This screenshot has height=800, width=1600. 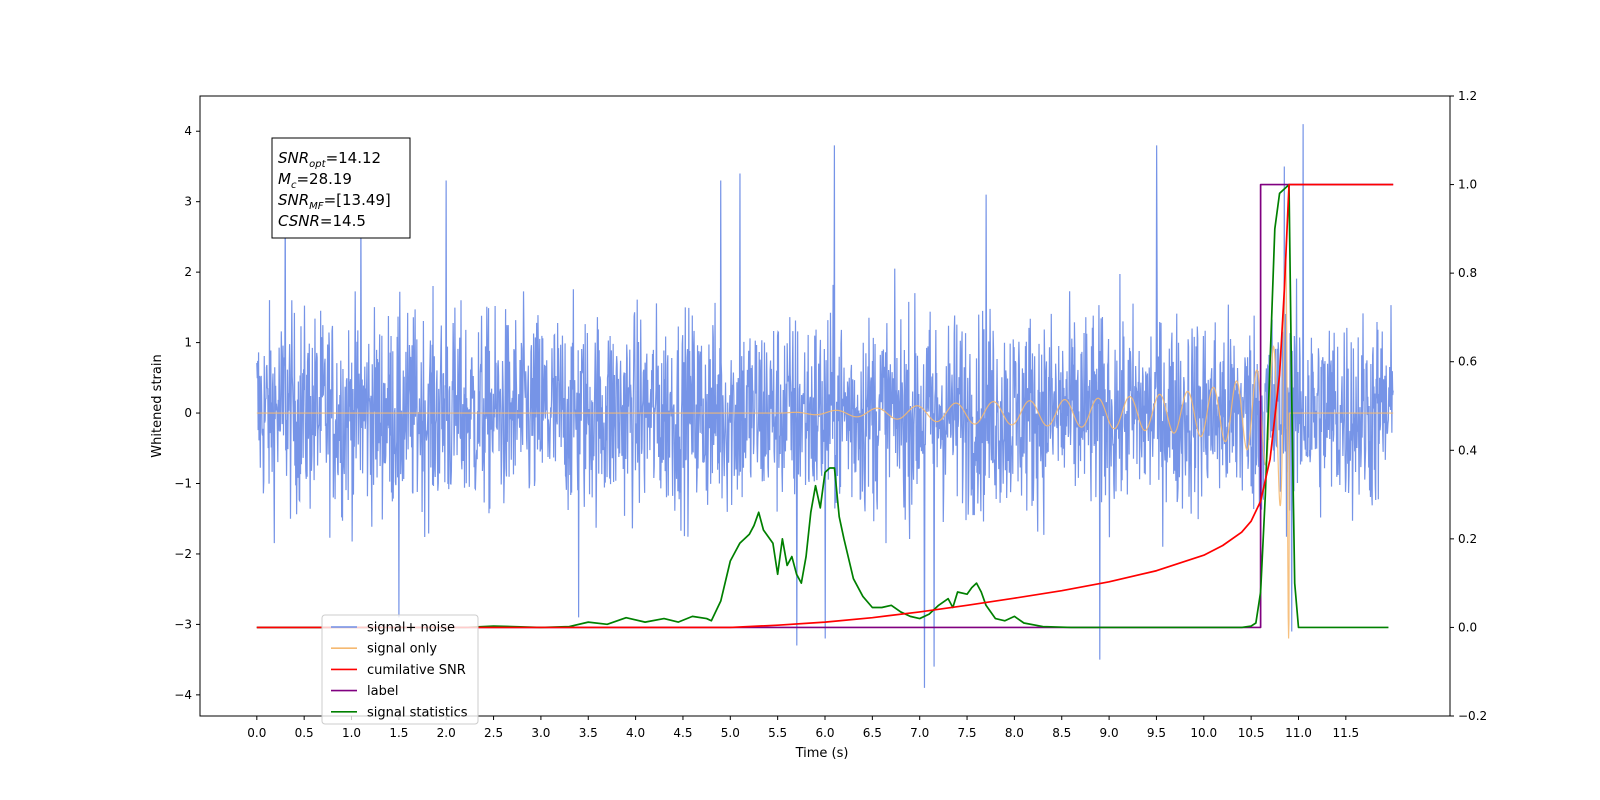 What do you see at coordinates (157, 405) in the screenshot?
I see `y-axis-label: Whitened strain` at bounding box center [157, 405].